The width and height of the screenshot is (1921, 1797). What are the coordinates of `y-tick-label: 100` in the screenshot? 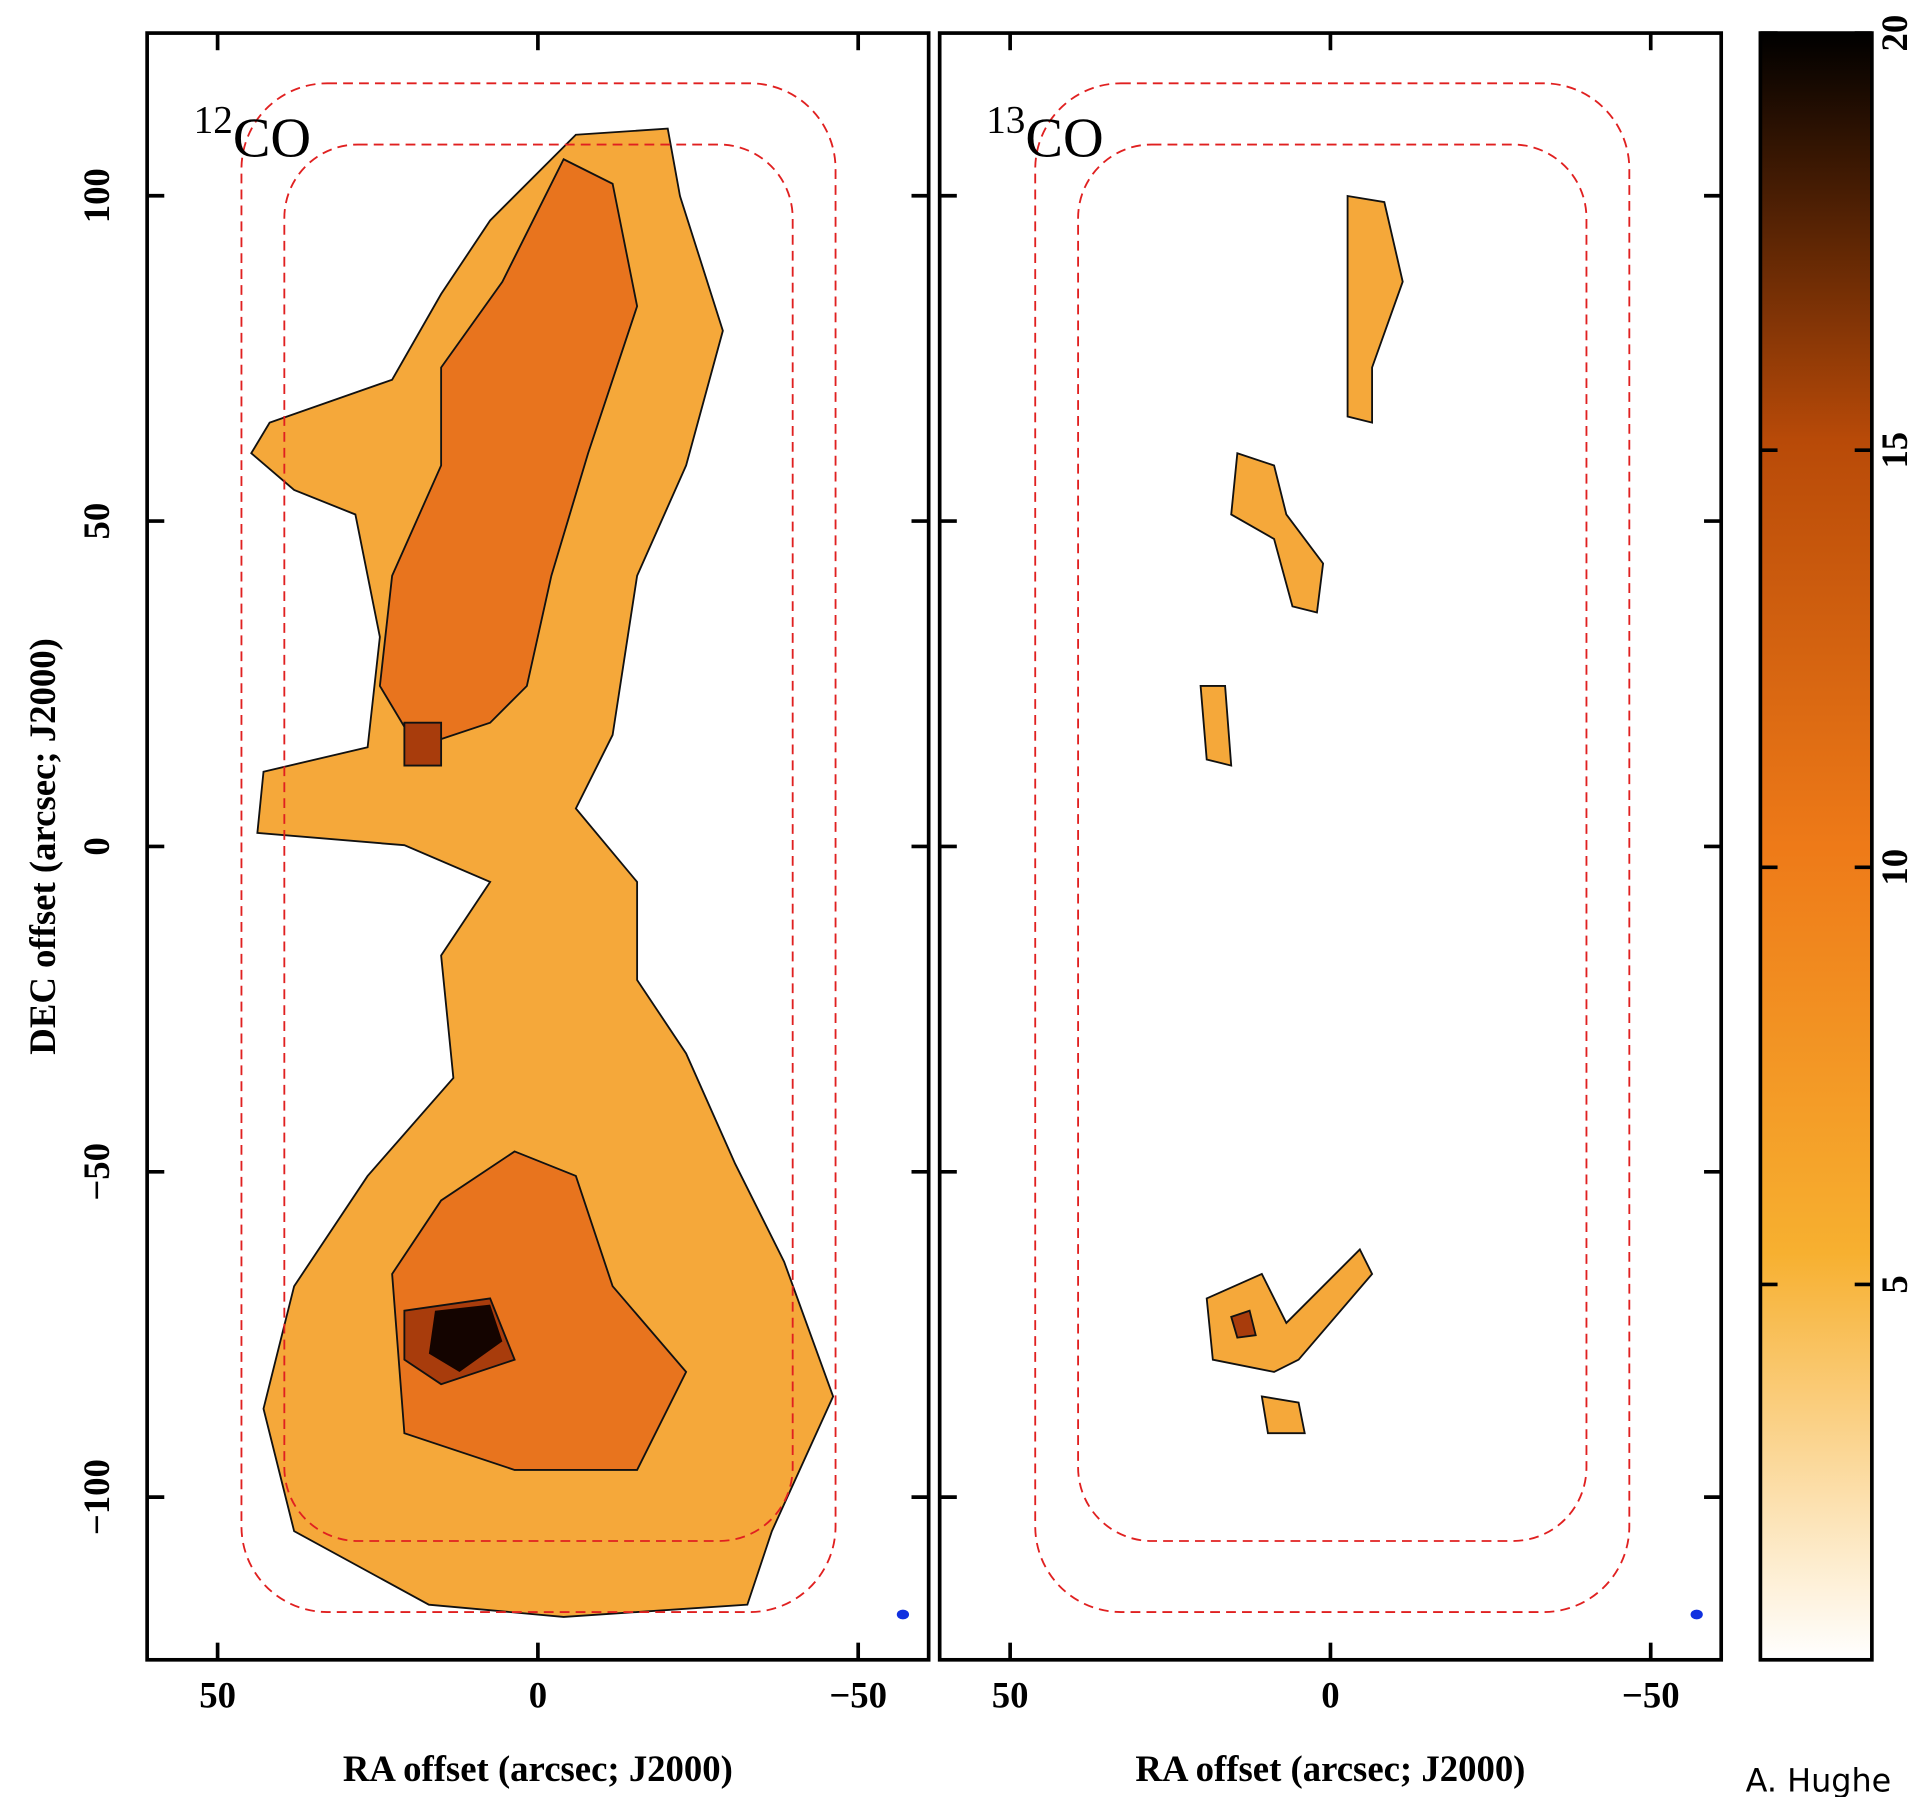 It's located at (96, 195).